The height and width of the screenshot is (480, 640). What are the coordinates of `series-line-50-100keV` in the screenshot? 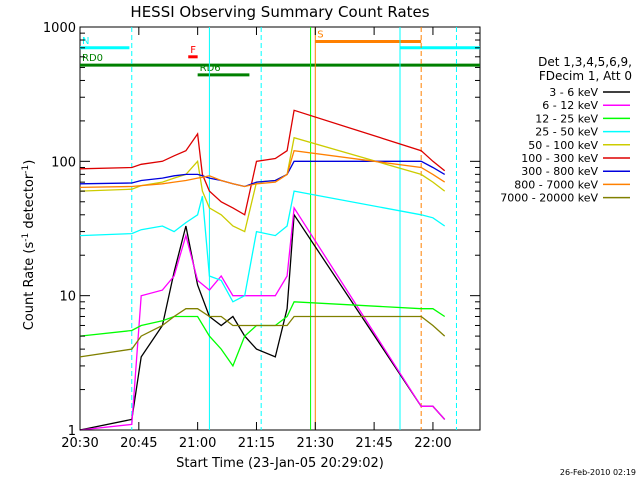 It's located at (262, 184).